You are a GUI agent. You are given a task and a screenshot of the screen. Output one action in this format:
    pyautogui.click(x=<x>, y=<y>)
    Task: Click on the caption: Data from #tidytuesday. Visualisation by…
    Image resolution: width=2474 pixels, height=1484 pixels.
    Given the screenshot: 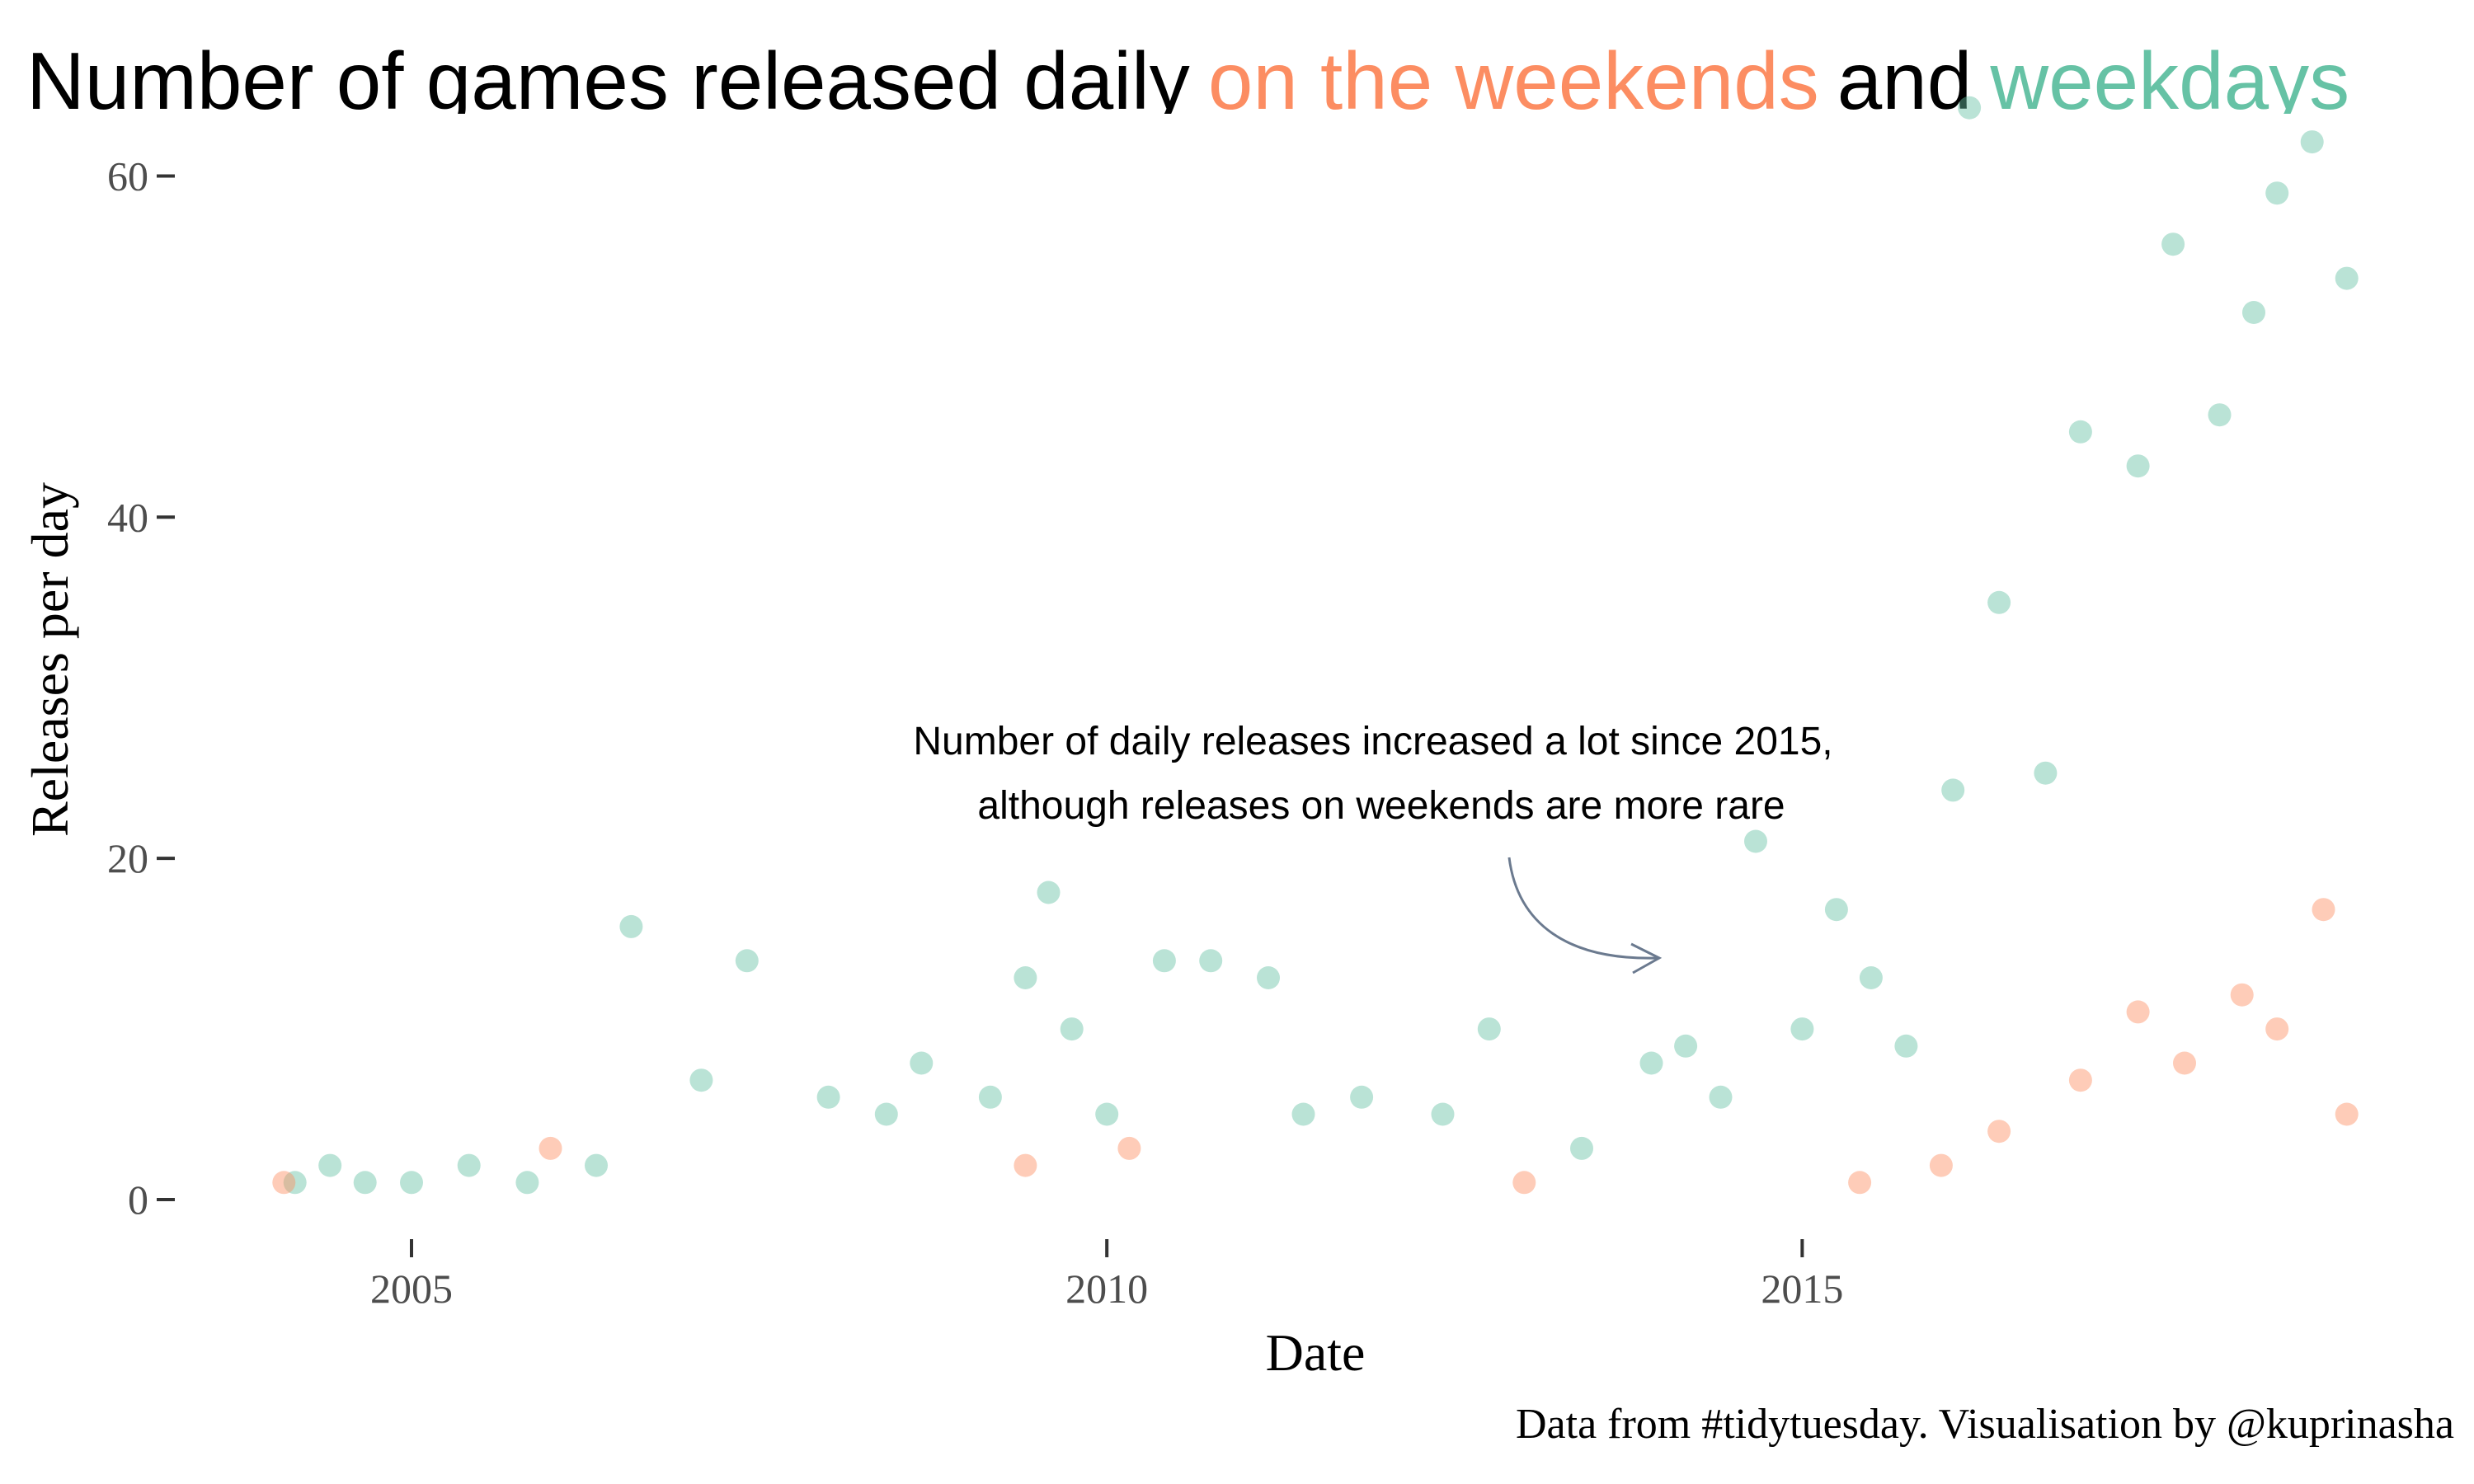 What is the action you would take?
    pyautogui.click(x=1984, y=1424)
    